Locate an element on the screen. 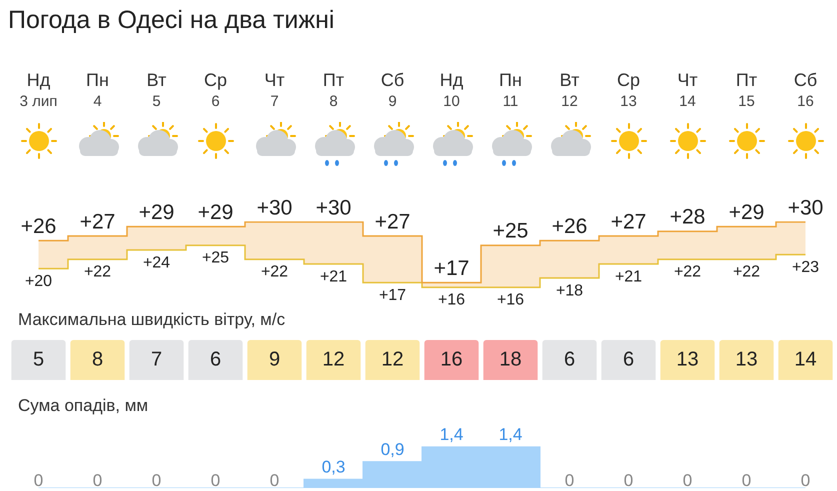 The width and height of the screenshot is (837, 491). category-label: Вт 12 is located at coordinates (570, 90).